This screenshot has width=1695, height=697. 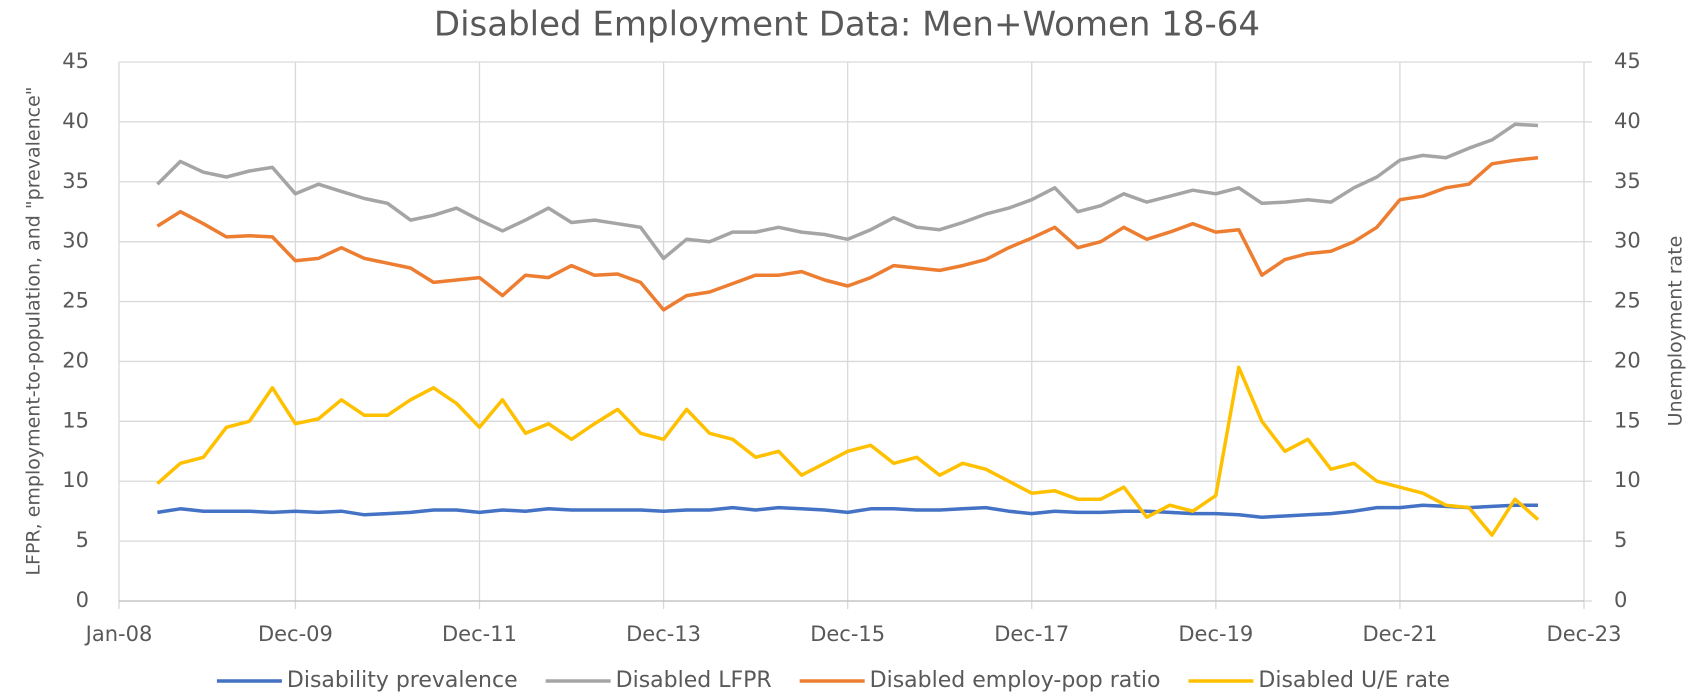 What do you see at coordinates (1031, 634) in the screenshot?
I see `x-tick-label: Dec-17` at bounding box center [1031, 634].